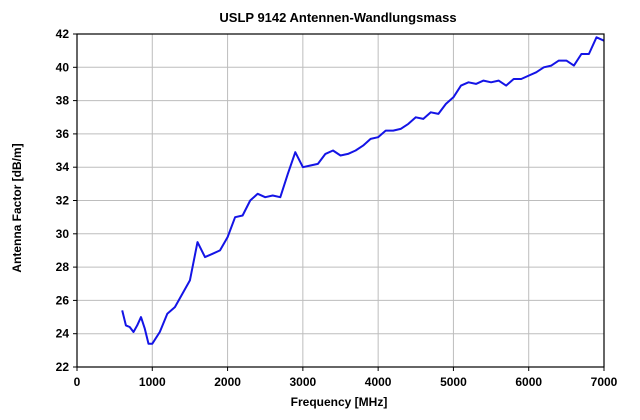 The image size is (640, 420). Describe the element at coordinates (337, 17) in the screenshot. I see `chart-title: USLP 9142 Antennen-Wandlungsmass` at that location.